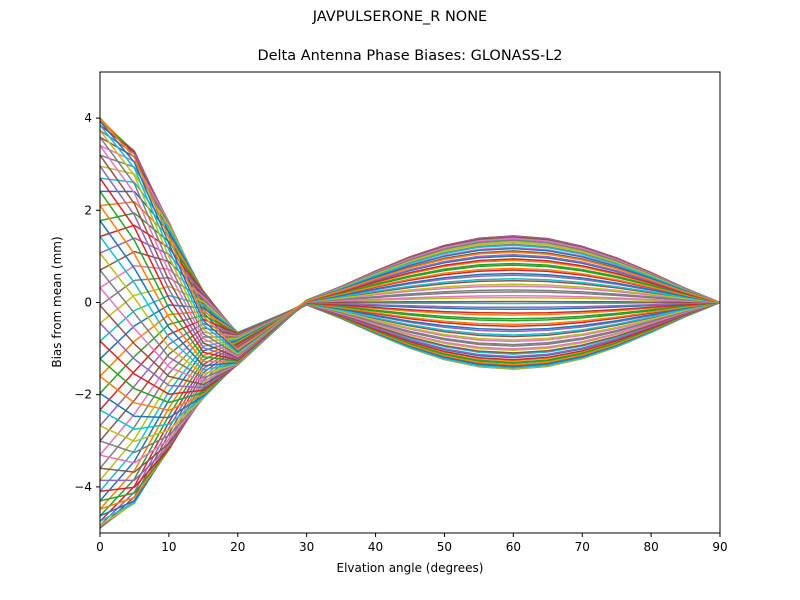 The height and width of the screenshot is (600, 800). I want to click on y-tick-label: 4, so click(88, 118).